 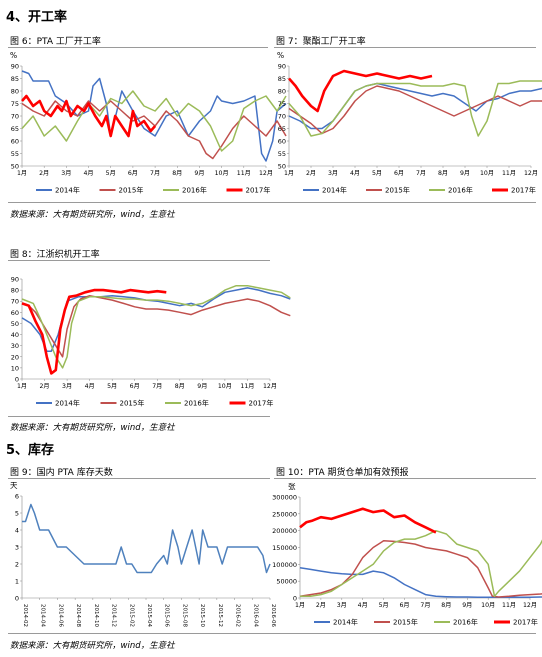 What do you see at coordinates (184, 615) in the screenshot?
I see `x-tick-label: 2015-08` at bounding box center [184, 615].